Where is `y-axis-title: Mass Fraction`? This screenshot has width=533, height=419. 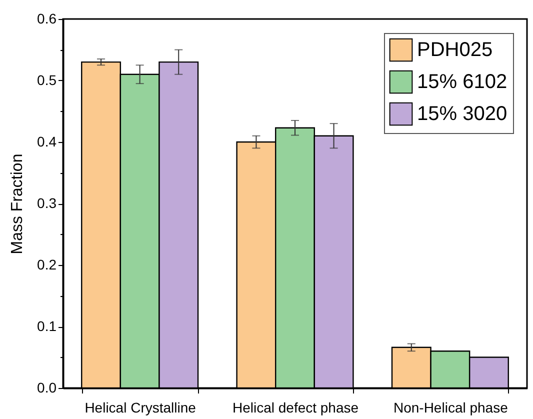 y-axis-title: Mass Fraction is located at coordinates (17, 204).